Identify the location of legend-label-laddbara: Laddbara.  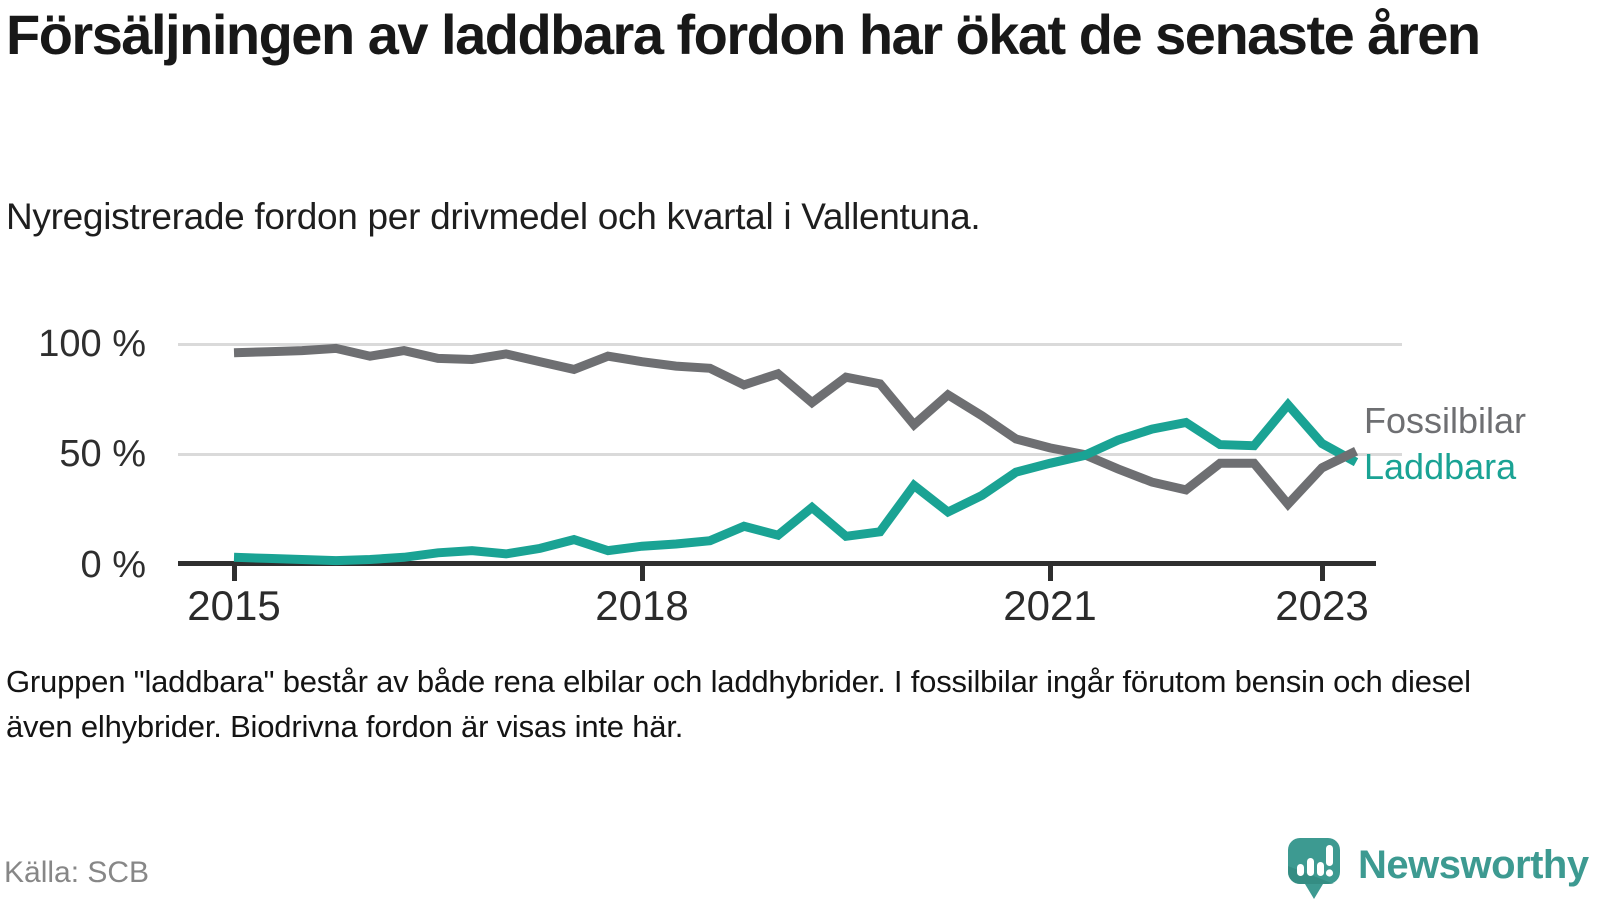
(1440, 466).